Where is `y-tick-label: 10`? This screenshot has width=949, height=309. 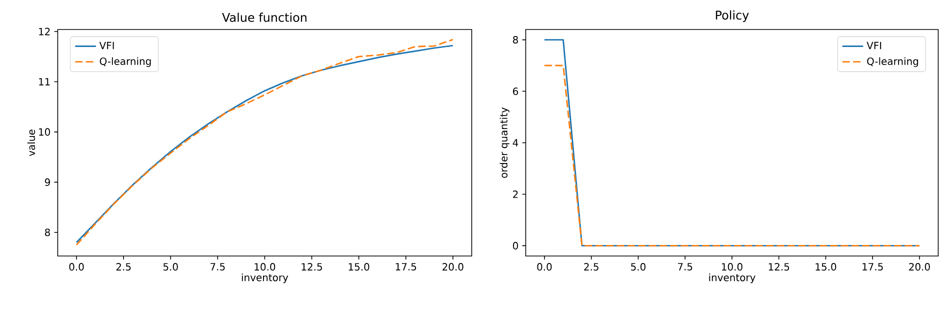 y-tick-label: 10 is located at coordinates (44, 132).